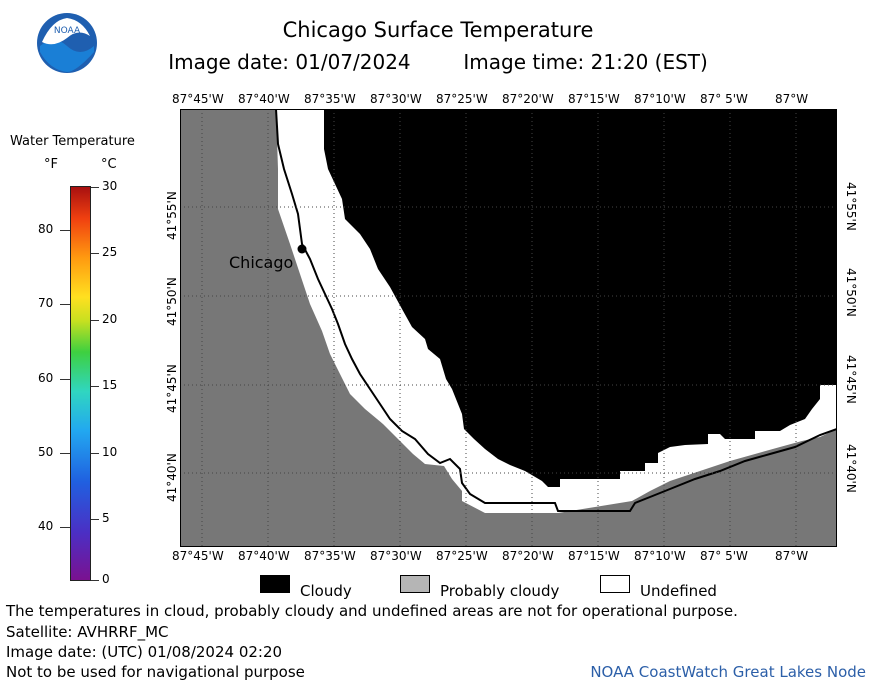 The width and height of the screenshot is (876, 687). What do you see at coordinates (289, 62) in the screenshot?
I see `image-date: Image date: 01/07/2024` at bounding box center [289, 62].